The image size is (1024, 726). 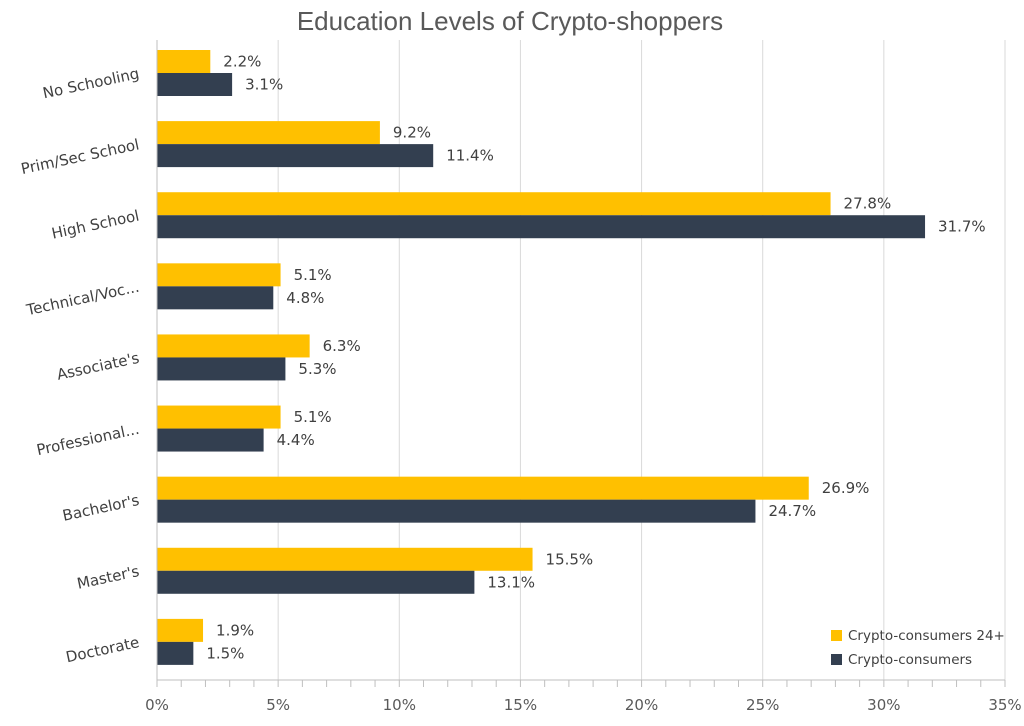 I want to click on data-label: 9.2%, so click(x=412, y=133).